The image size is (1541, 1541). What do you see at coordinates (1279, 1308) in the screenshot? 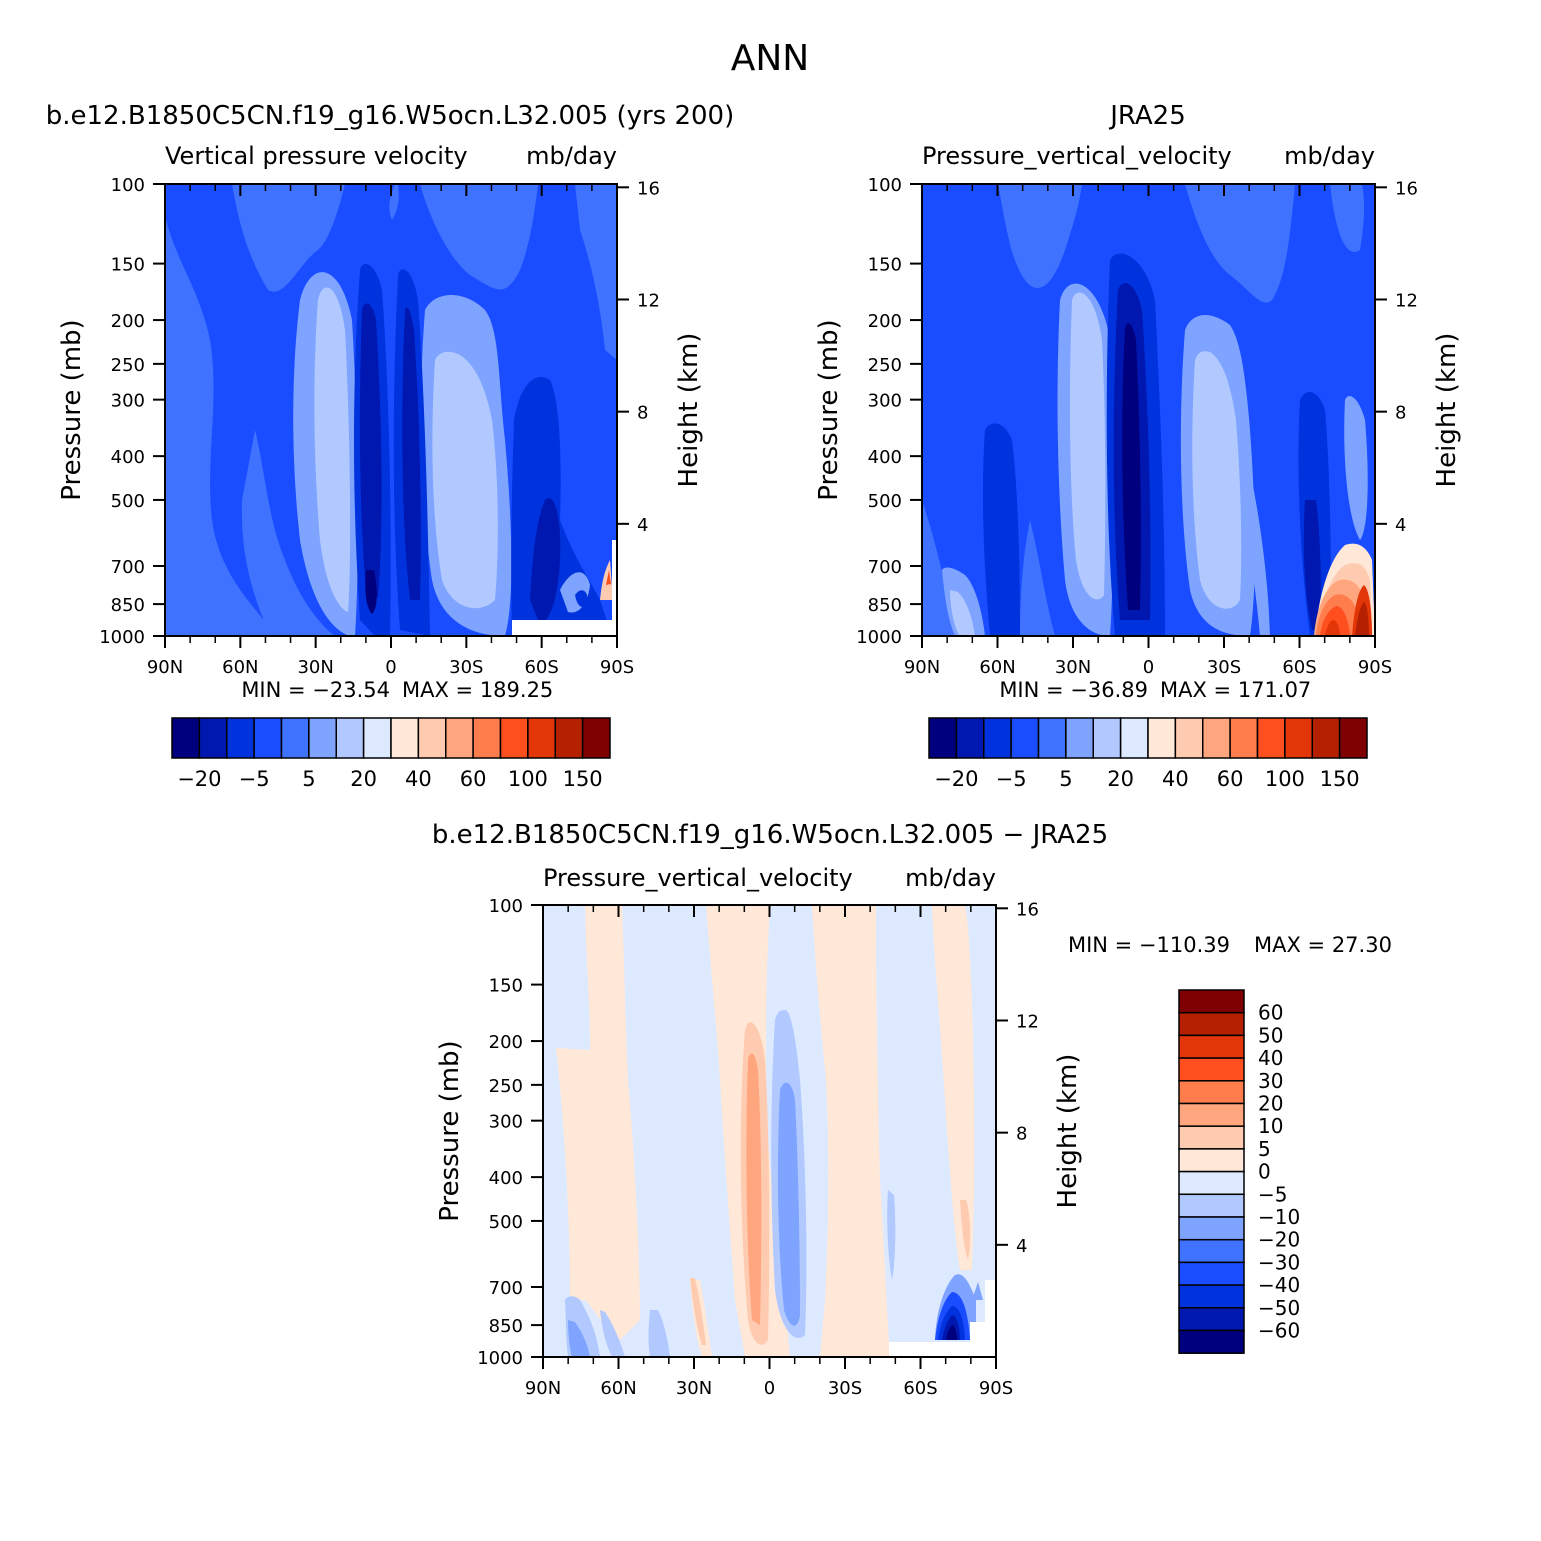
I see `colorbar-label: −50` at bounding box center [1279, 1308].